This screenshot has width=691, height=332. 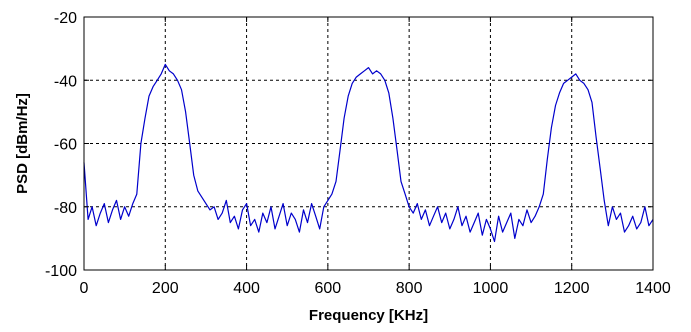 I want to click on x-tick-label: 200, so click(x=165, y=288).